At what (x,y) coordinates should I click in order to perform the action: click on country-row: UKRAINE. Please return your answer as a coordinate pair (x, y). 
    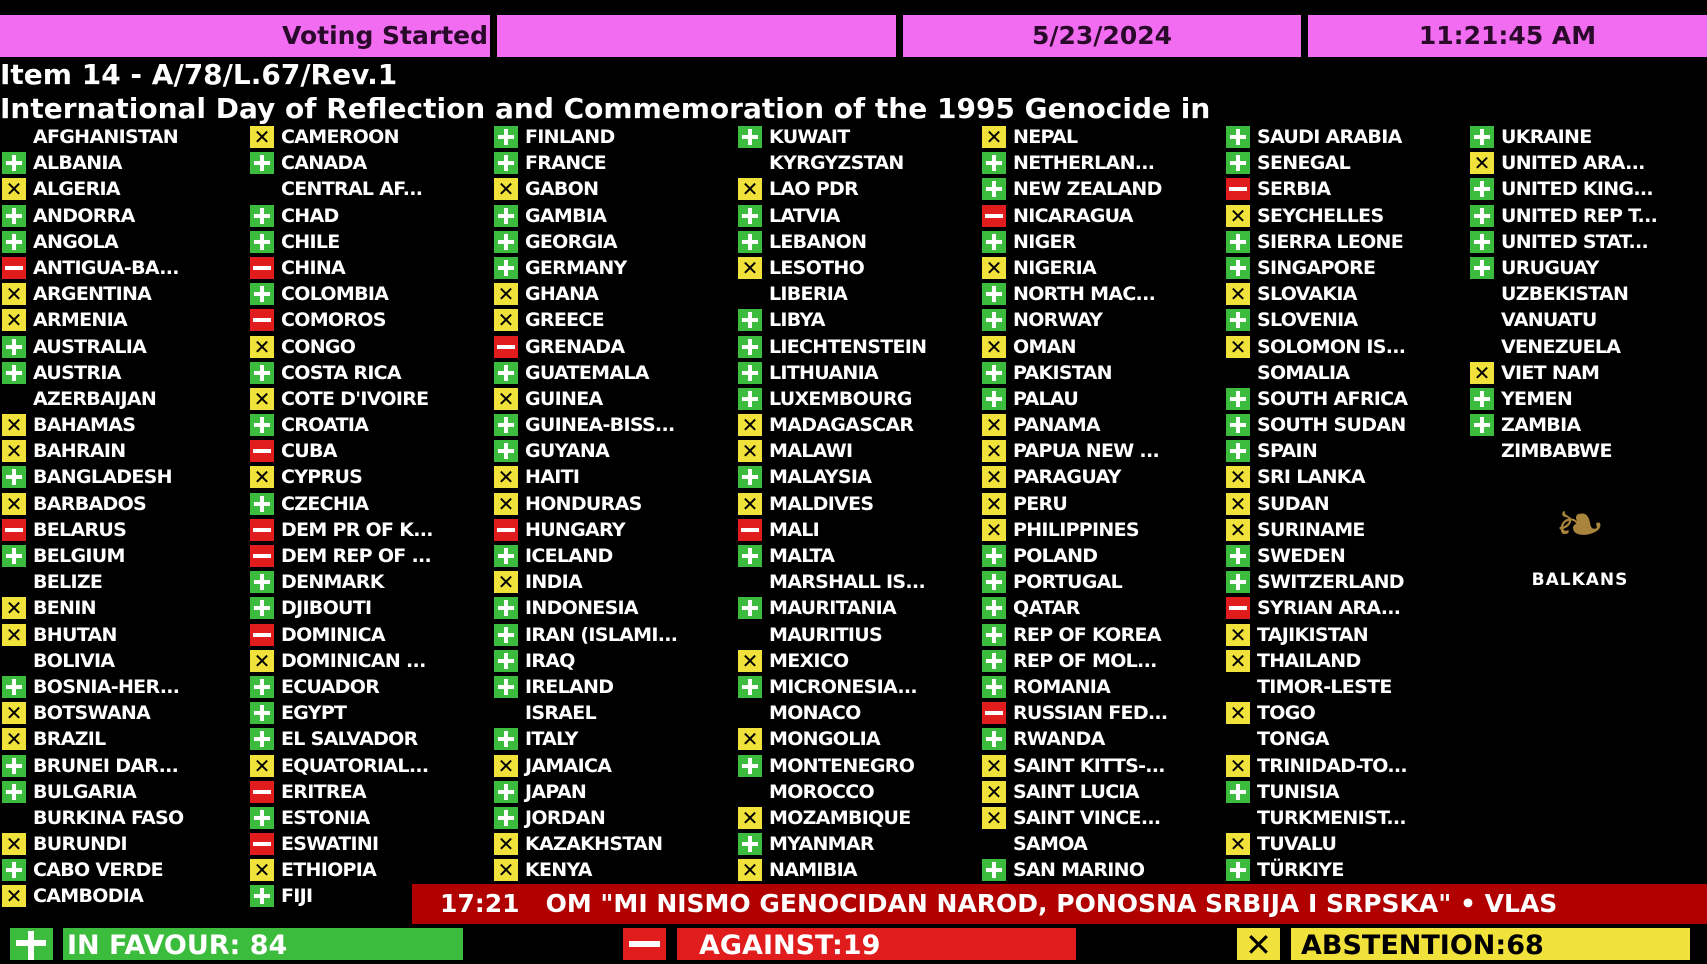
    Looking at the image, I should click on (1587, 137).